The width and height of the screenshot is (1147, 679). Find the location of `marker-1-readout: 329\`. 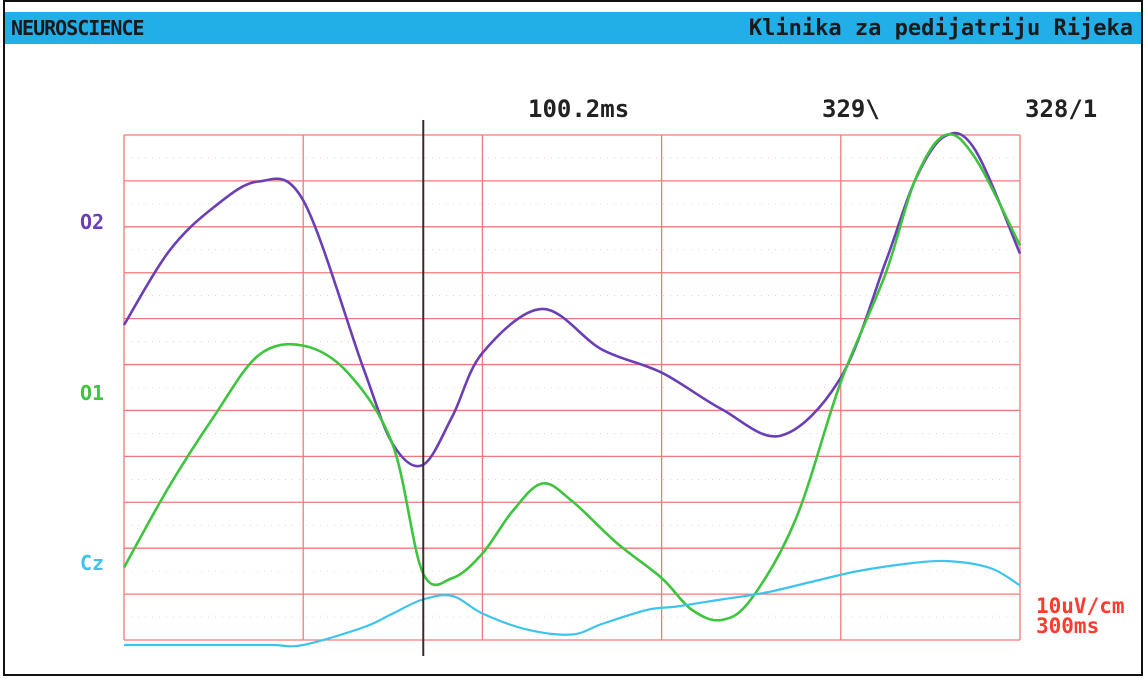

marker-1-readout: 329\ is located at coordinates (851, 109).